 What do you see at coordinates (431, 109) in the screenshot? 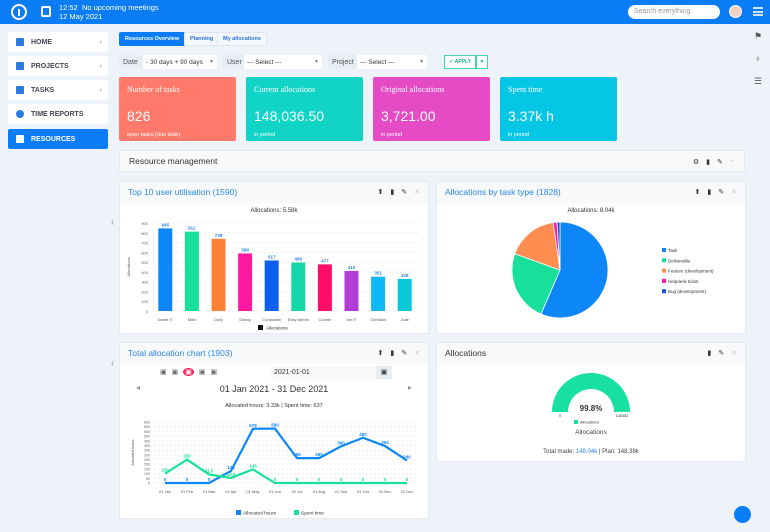
I see `stat-card: Original allocations 3,721.00 in period` at bounding box center [431, 109].